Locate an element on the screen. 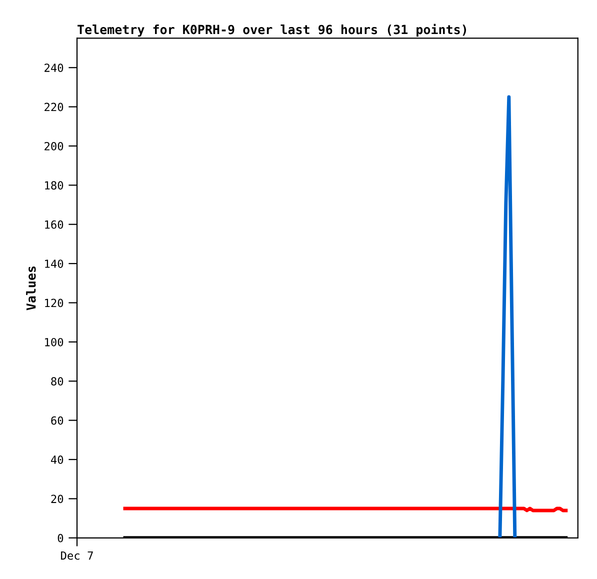  y-tick-label: 200 is located at coordinates (54, 146).